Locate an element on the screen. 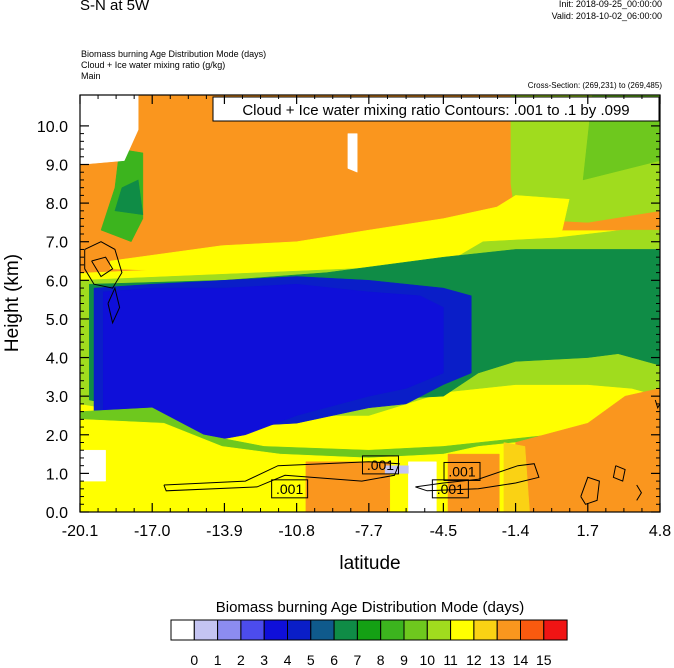 The image size is (674, 668). colorbar-labels: 0 1 2 3 4 5 6 7 8 9 10 11 12 13 14 15 is located at coordinates (370, 660).